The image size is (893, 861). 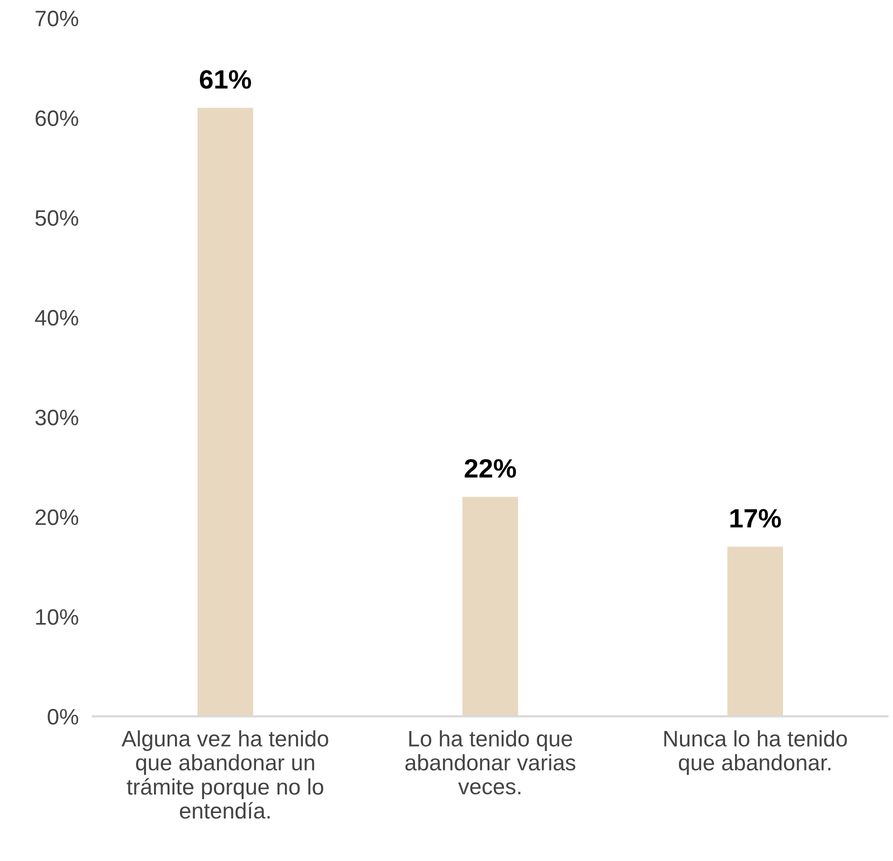 What do you see at coordinates (57, 517) in the screenshot?
I see `y-tick-label: 20%` at bounding box center [57, 517].